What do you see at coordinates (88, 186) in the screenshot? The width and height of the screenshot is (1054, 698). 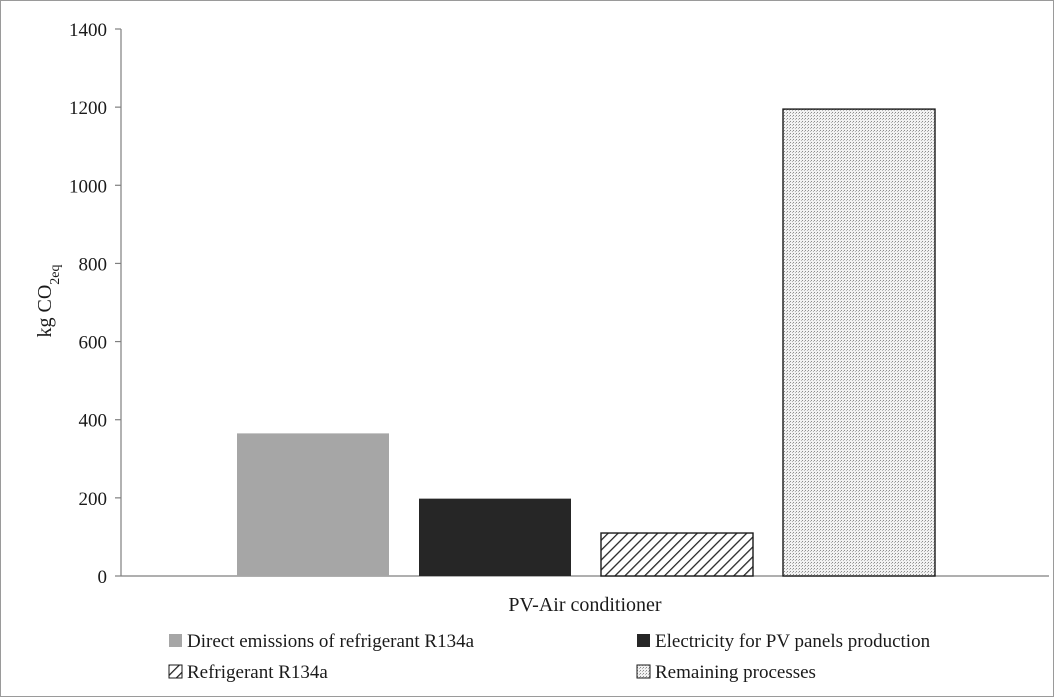 I see `y-tick-label: 1000` at bounding box center [88, 186].